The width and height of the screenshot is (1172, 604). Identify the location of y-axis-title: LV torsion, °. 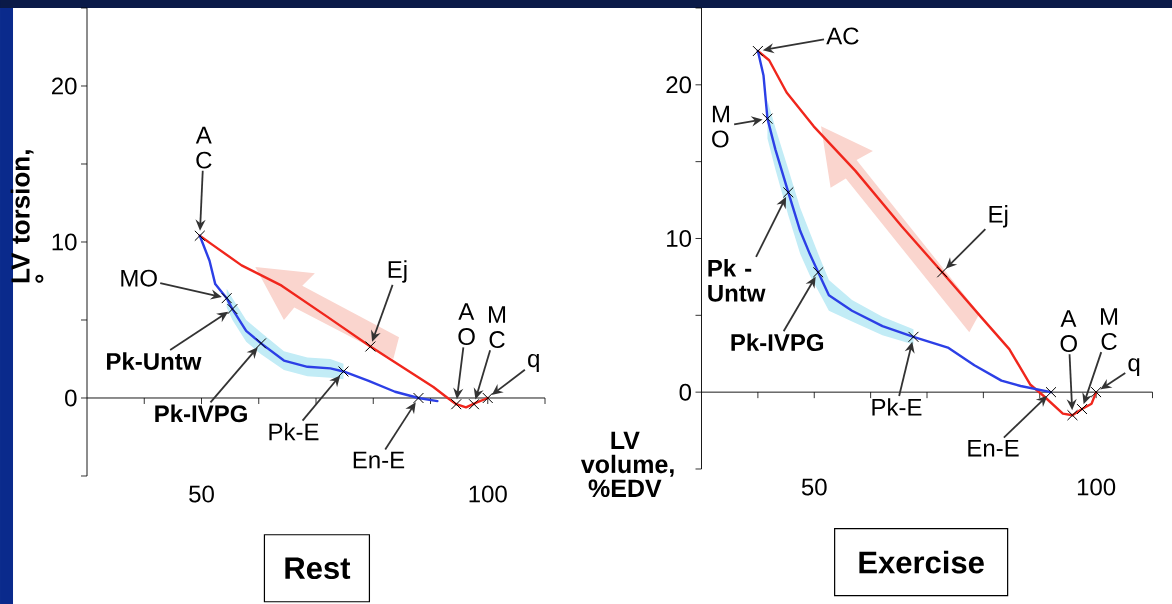
(27, 216).